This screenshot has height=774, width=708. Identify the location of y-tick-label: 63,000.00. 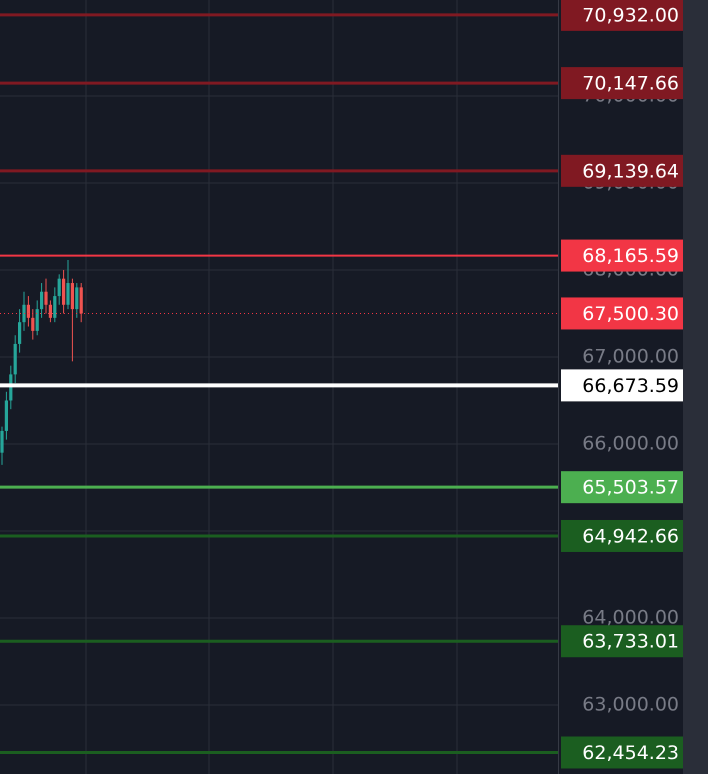
(630, 705).